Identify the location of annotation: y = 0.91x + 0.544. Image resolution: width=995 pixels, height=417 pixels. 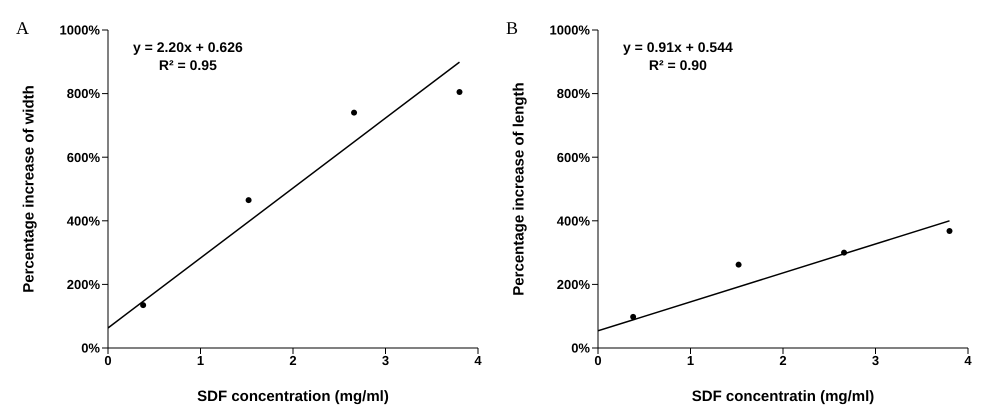
(678, 47).